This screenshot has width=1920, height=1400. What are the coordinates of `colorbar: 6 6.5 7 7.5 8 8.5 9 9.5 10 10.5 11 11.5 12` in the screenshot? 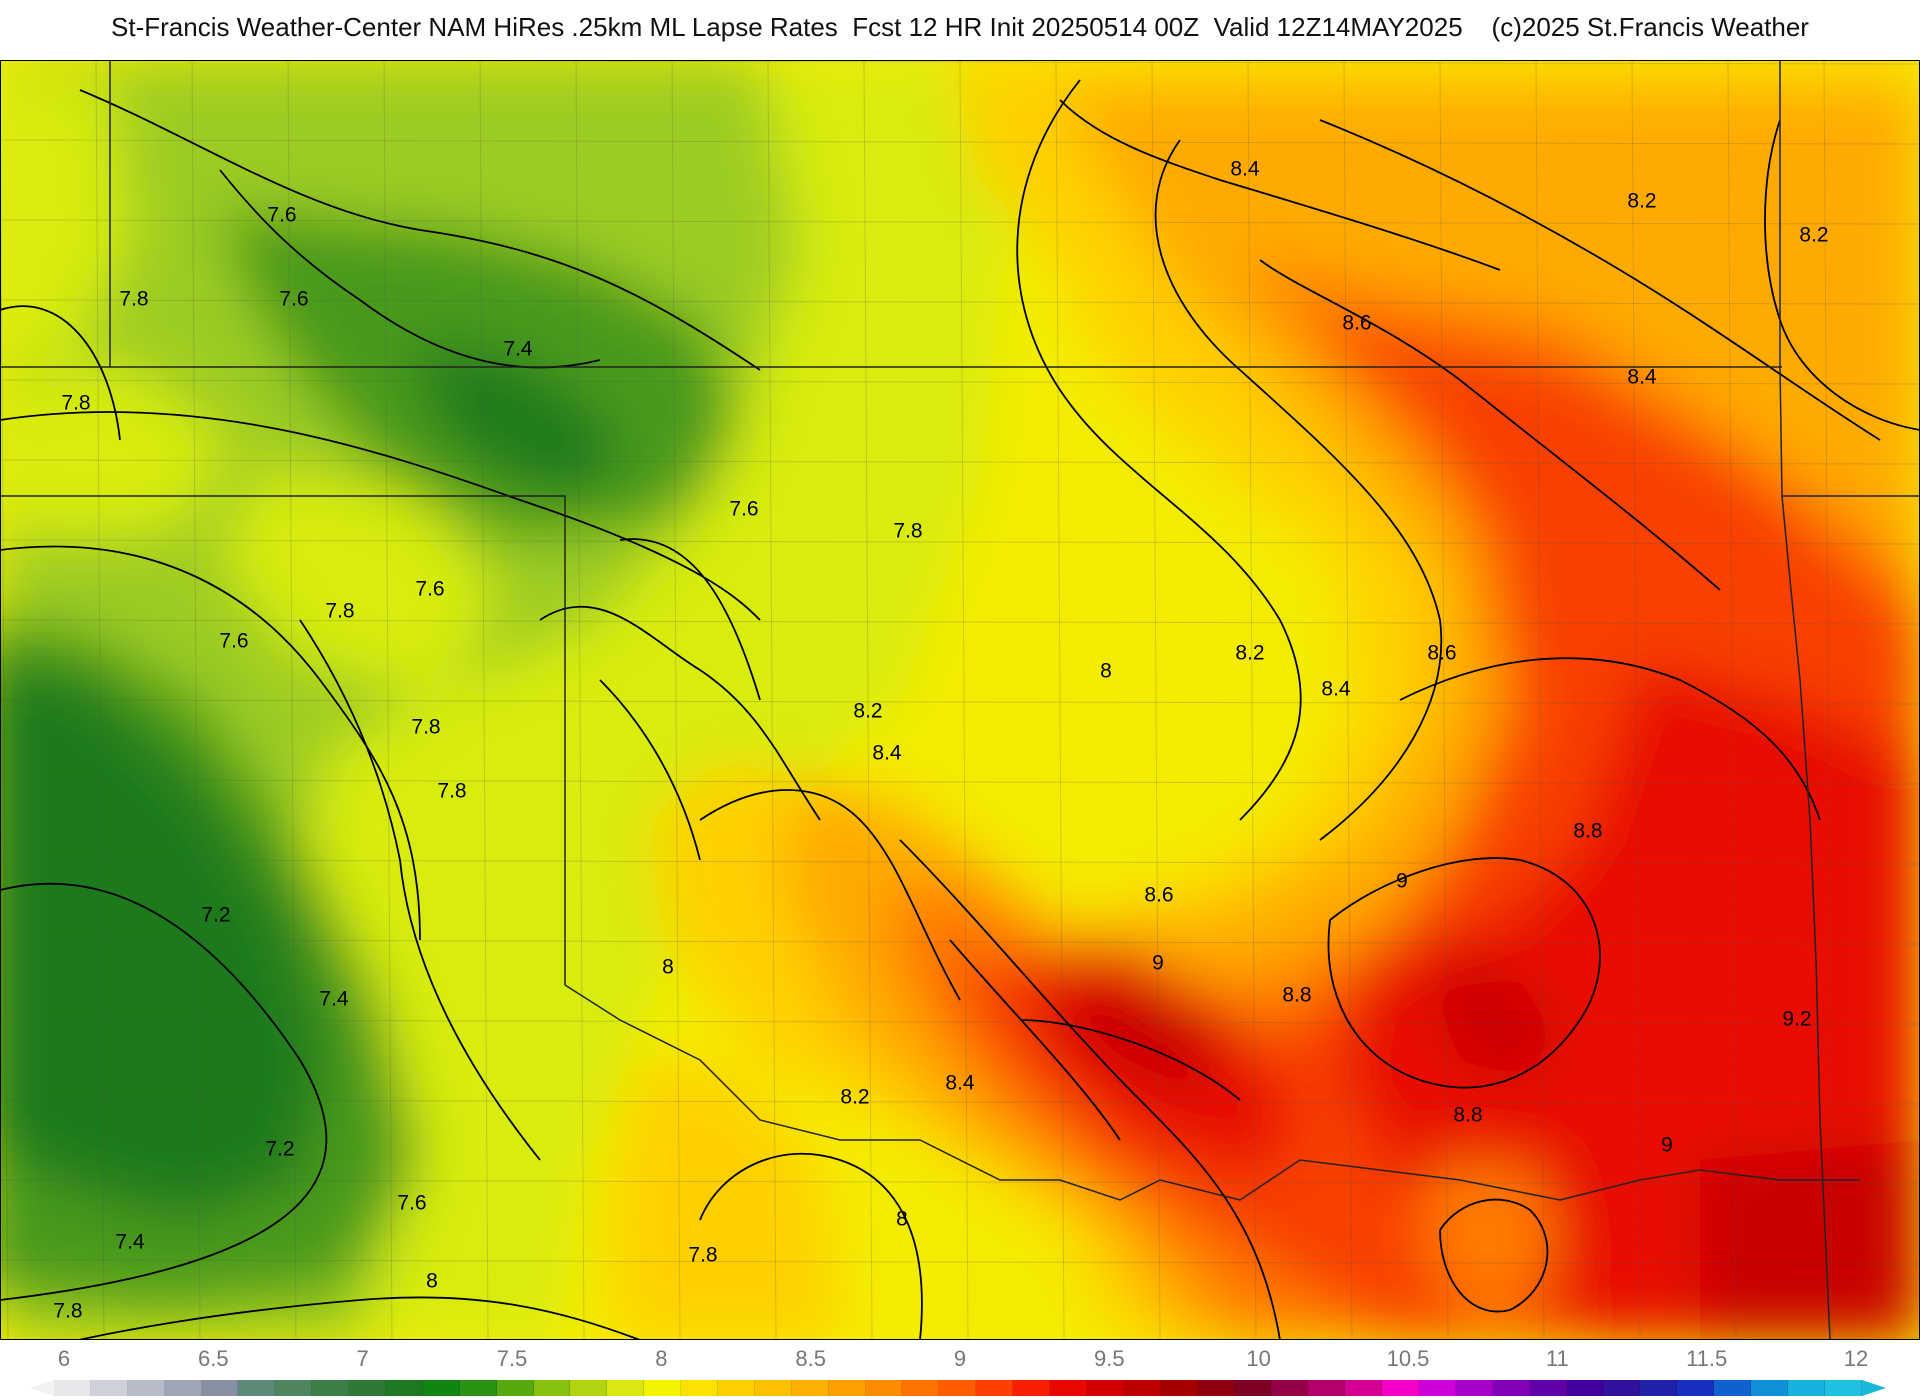 It's located at (960, 1371).